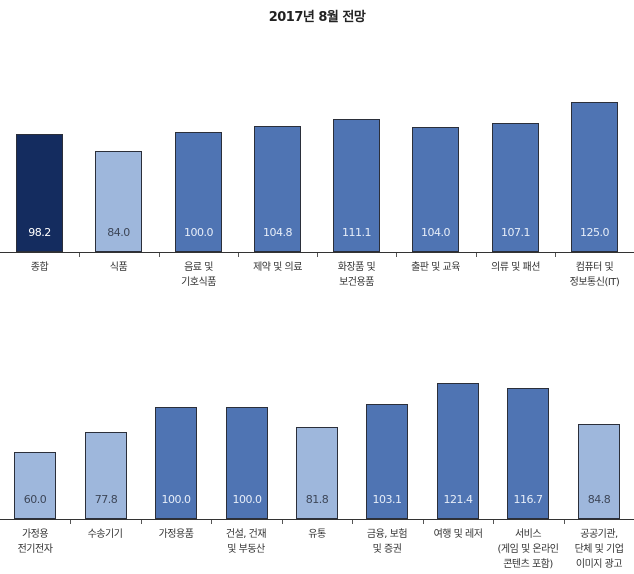  Describe the element at coordinates (317, 534) in the screenshot. I see `category-label: 유통` at that location.